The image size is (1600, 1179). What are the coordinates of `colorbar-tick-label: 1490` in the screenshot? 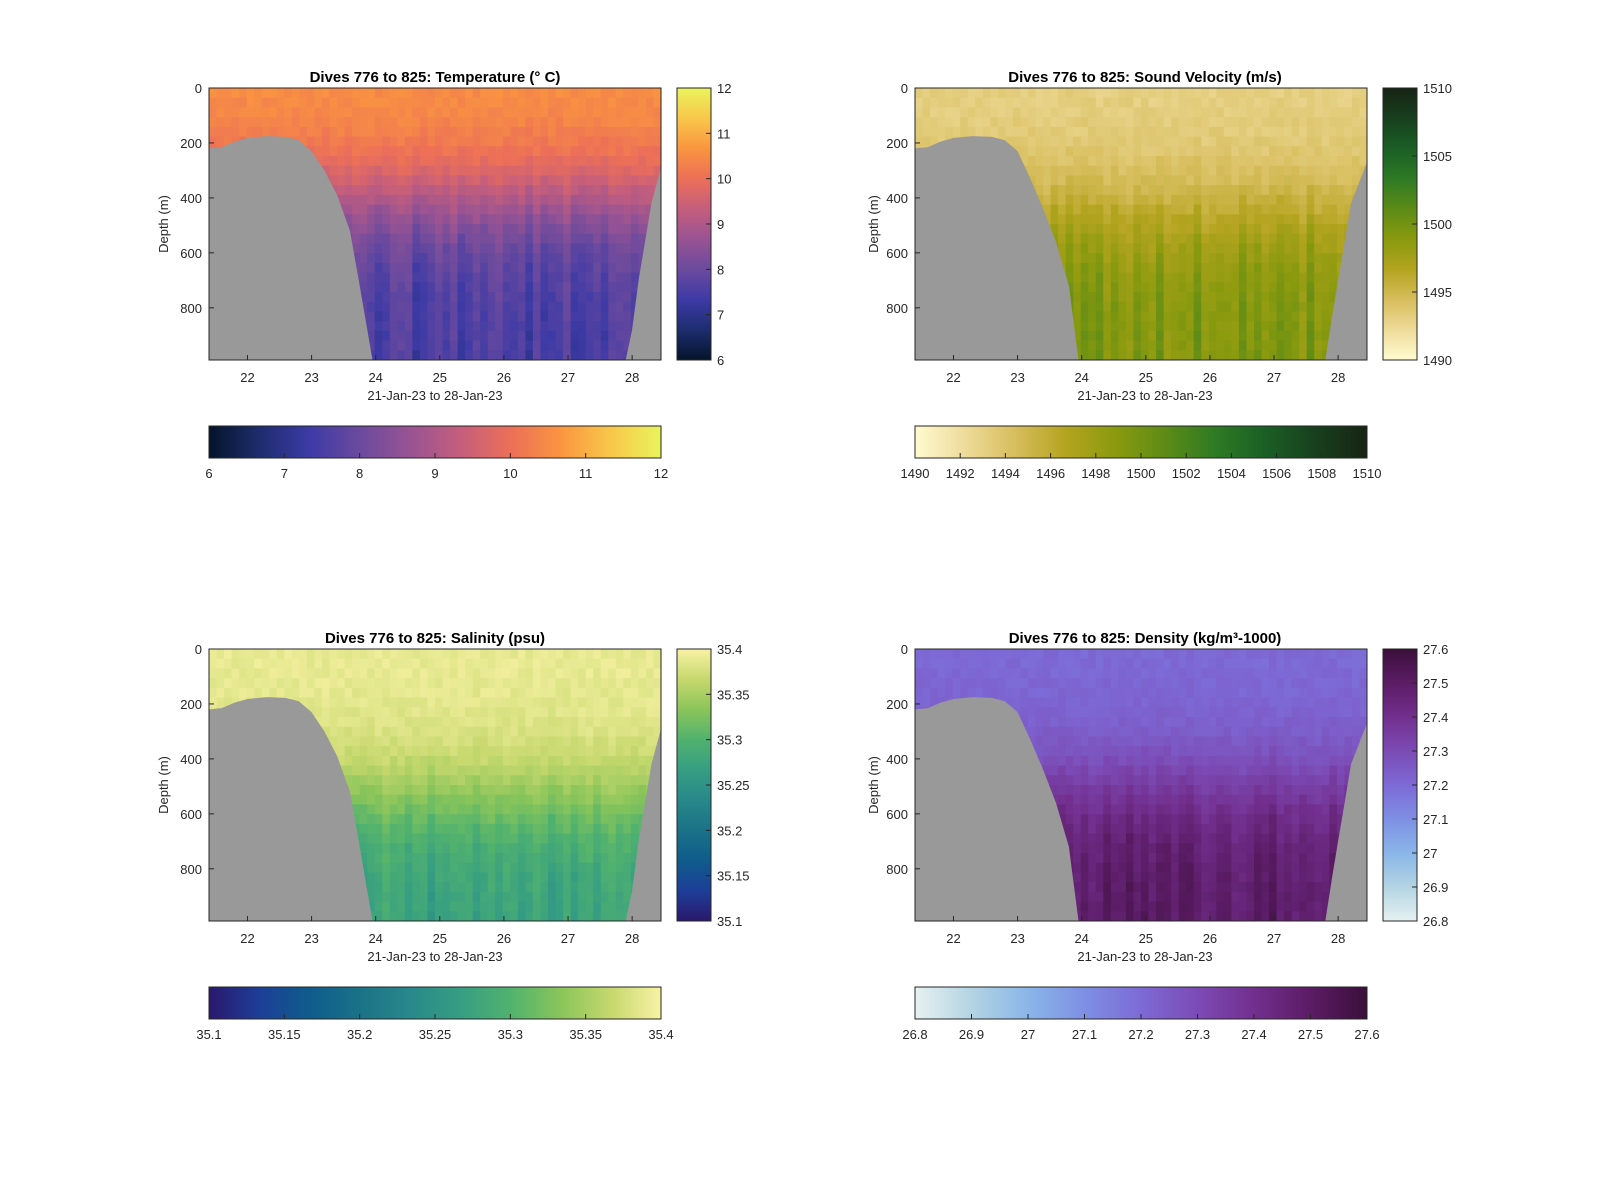 It's located at (915, 473).